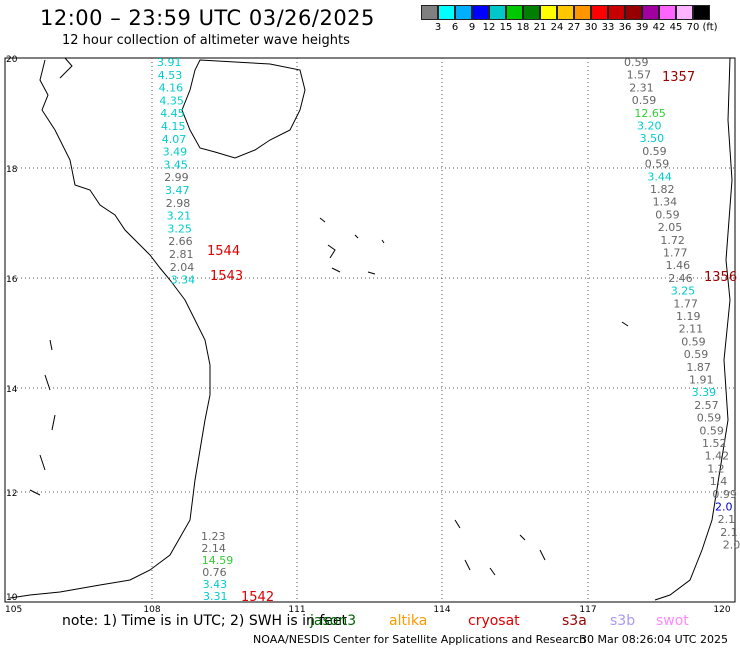 Image resolution: width=740 pixels, height=650 pixels. I want to click on legend-label: 21, so click(540, 27).